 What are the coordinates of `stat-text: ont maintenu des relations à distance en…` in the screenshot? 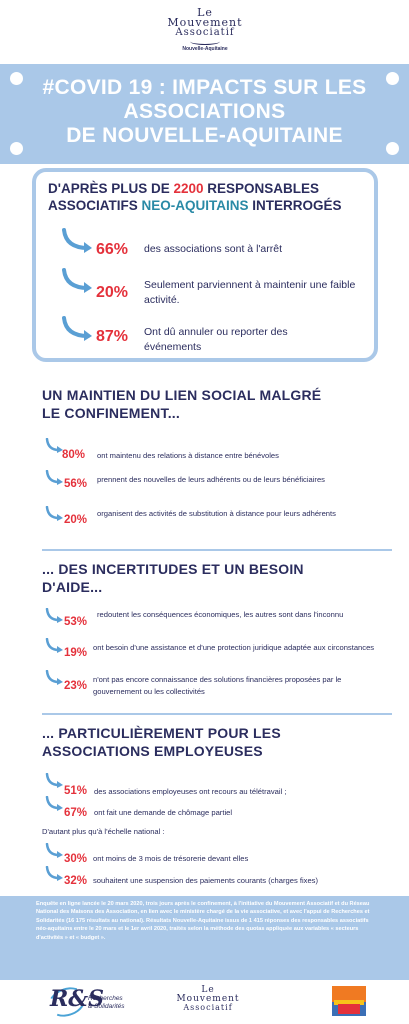 It's located at (188, 455).